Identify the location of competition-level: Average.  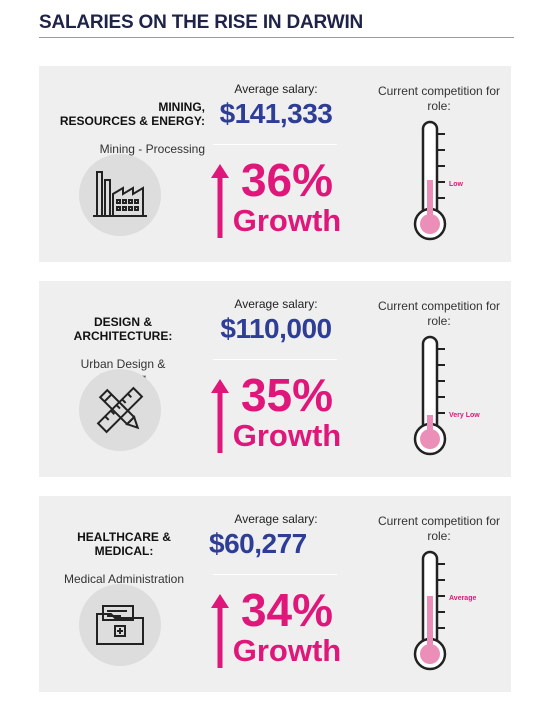
(463, 598).